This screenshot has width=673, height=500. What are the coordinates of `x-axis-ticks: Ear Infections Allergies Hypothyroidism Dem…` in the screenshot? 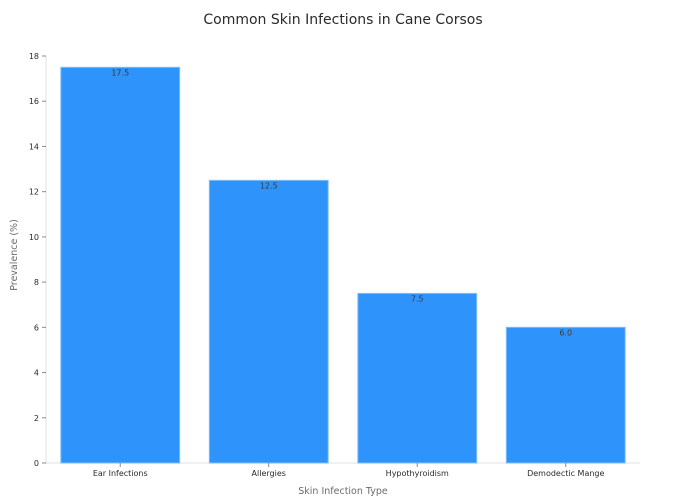 It's located at (349, 470).